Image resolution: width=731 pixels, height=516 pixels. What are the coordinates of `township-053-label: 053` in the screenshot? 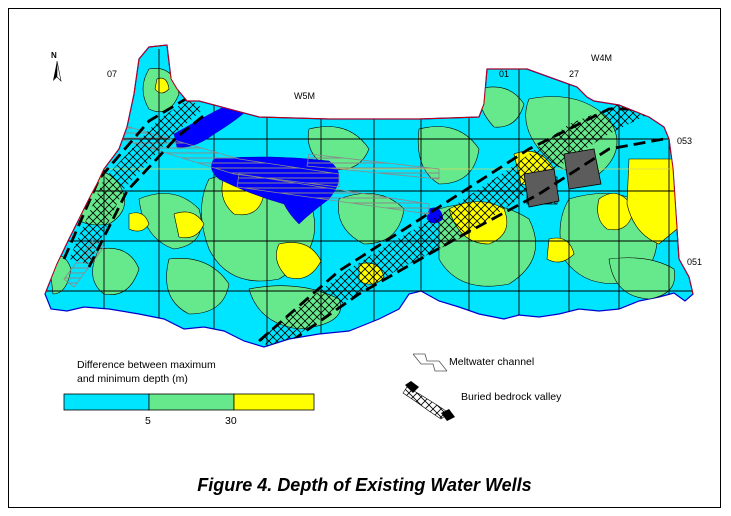 It's located at (685, 141).